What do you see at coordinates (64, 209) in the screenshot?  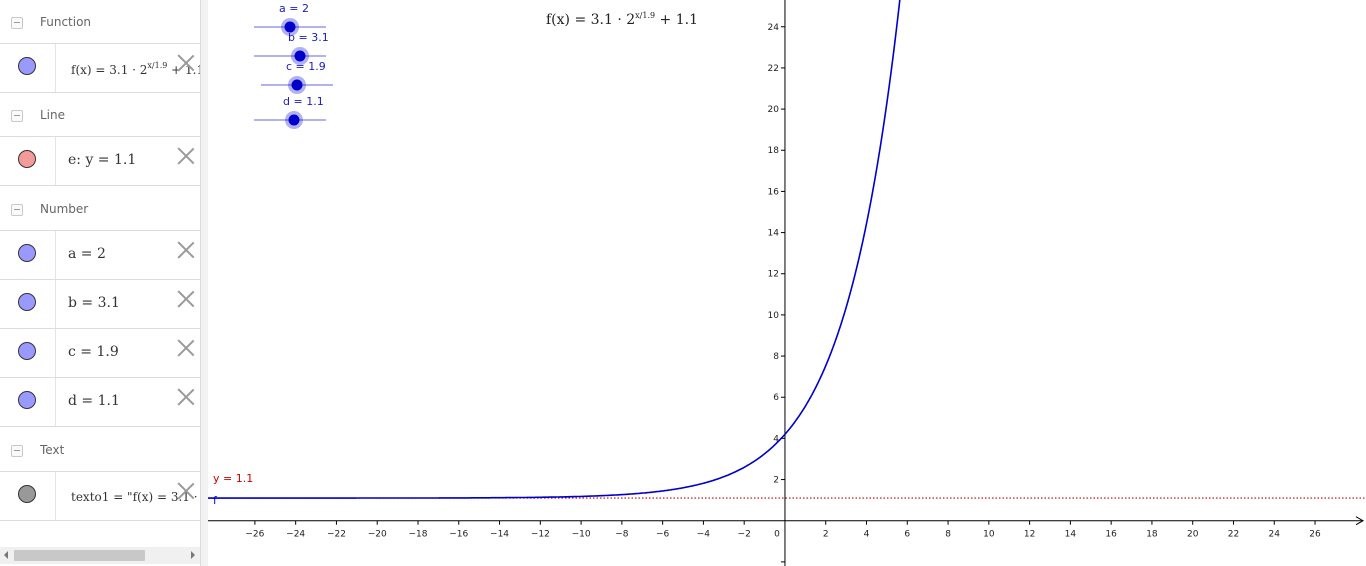 I see `group-label: Number` at bounding box center [64, 209].